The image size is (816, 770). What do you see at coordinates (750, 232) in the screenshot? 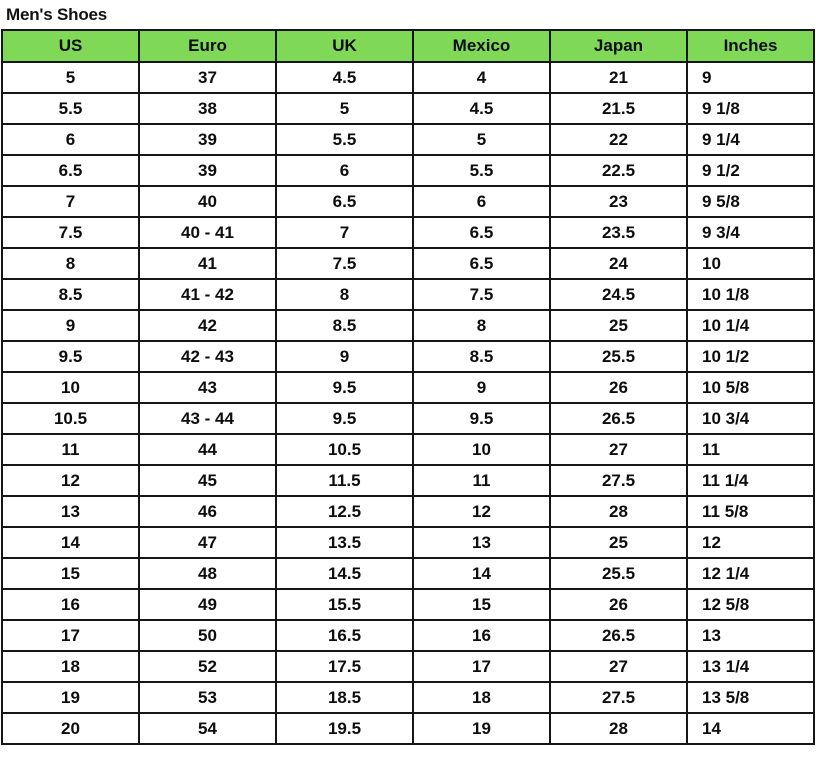
I see `cell-inches: 9 3/4` at bounding box center [750, 232].